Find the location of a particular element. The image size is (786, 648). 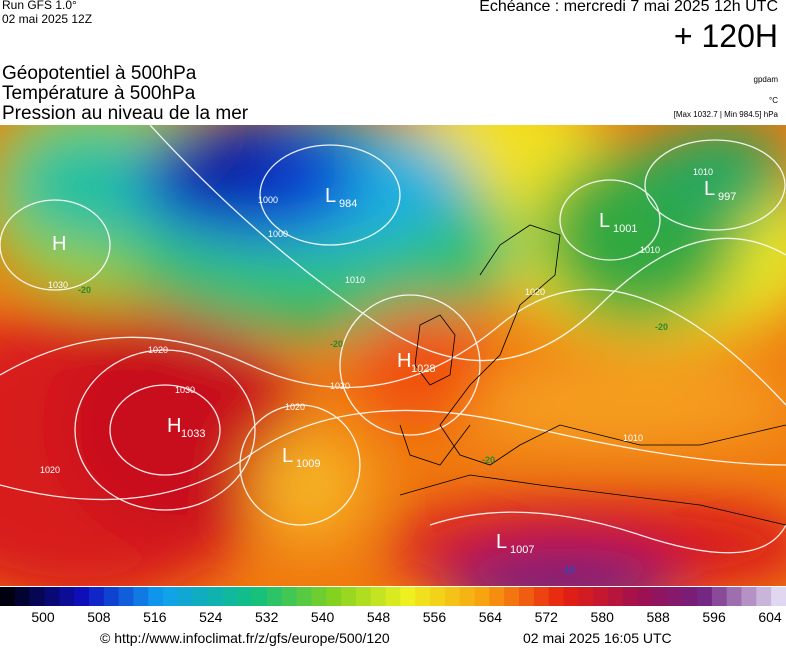

unit: °C is located at coordinates (773, 100).